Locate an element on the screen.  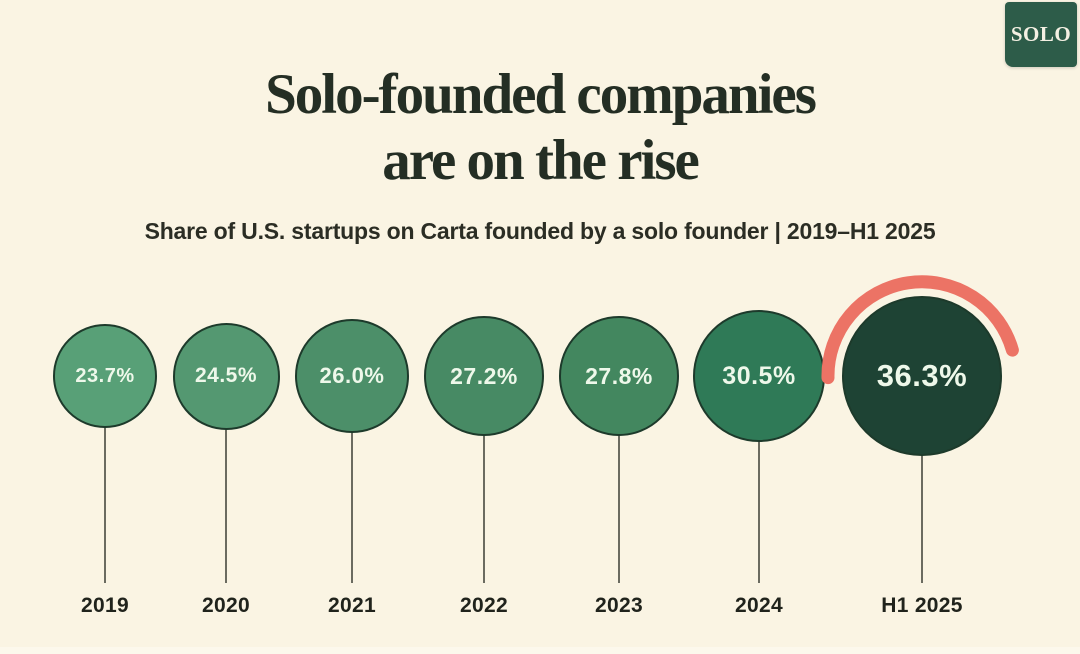
chart-circle: 24.5% is located at coordinates (226, 376).